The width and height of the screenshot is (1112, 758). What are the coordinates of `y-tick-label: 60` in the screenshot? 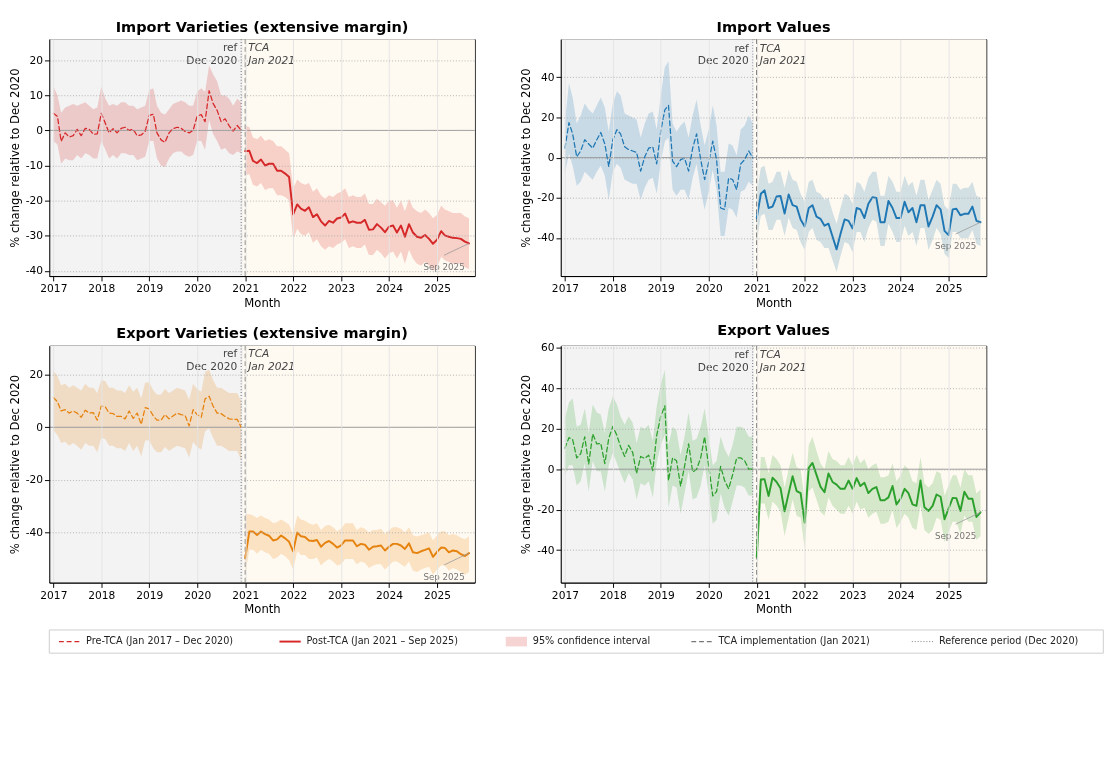 It's located at (548, 348).